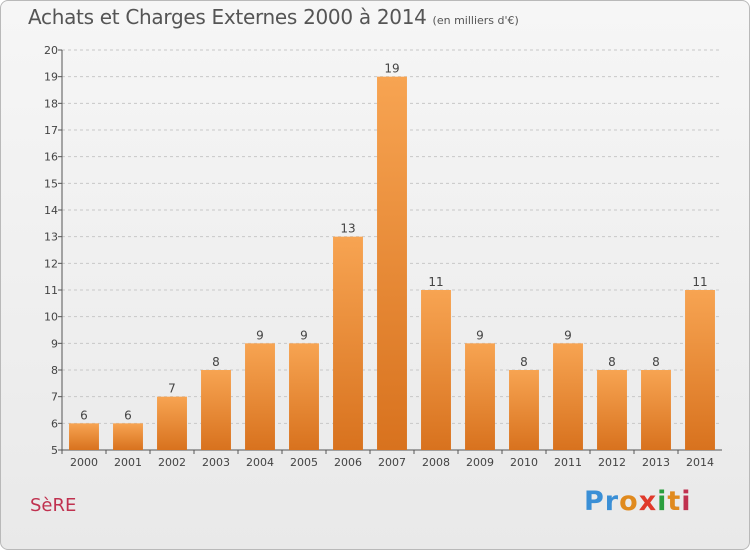  I want to click on logo-letter: r, so click(612, 501).